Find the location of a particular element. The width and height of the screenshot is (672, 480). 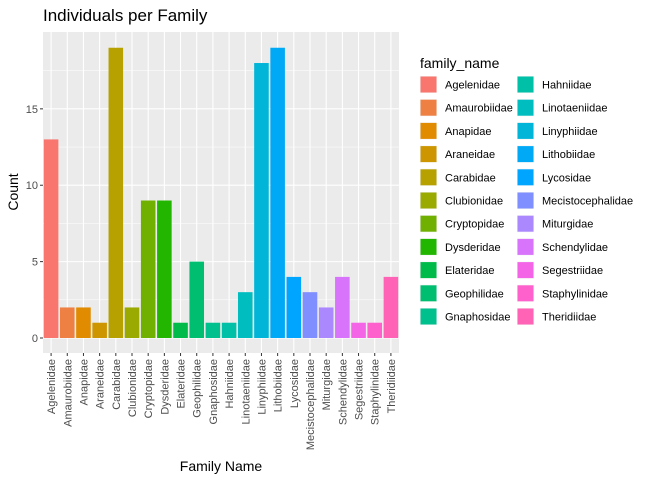

chart-title: Individuals per Family is located at coordinates (125, 15).